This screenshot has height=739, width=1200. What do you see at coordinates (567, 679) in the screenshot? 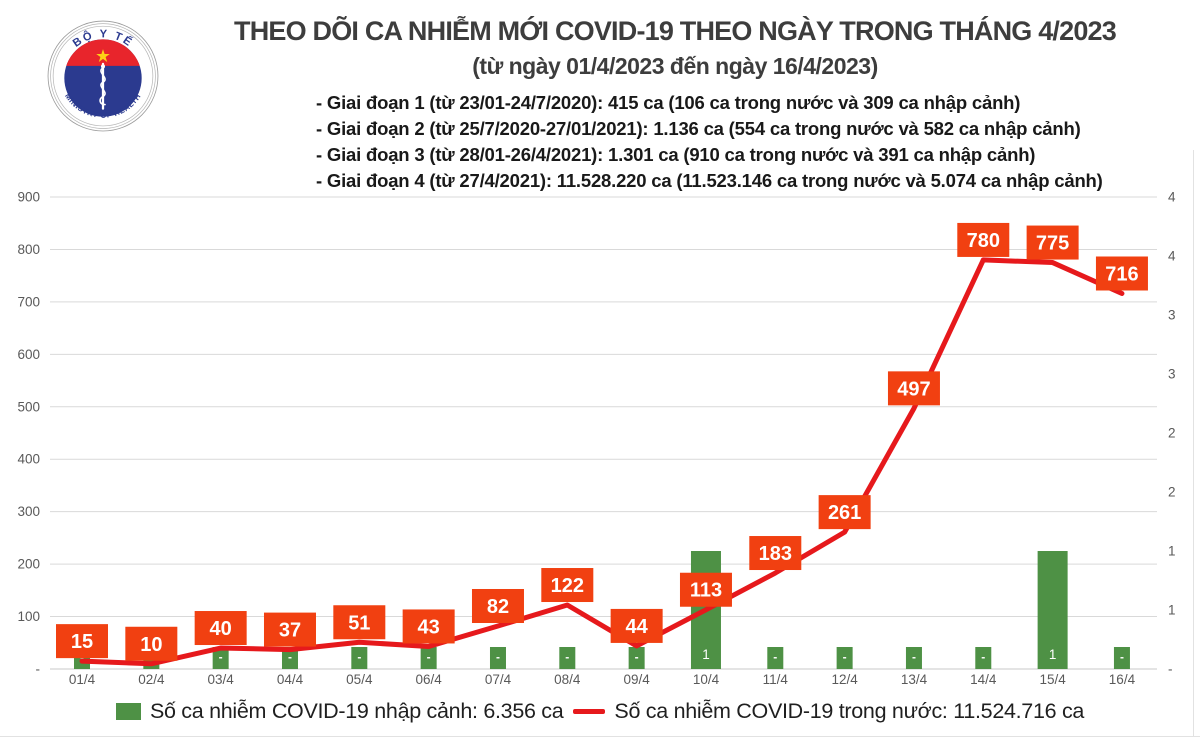
I see `x-axis-label: 08/4` at bounding box center [567, 679].